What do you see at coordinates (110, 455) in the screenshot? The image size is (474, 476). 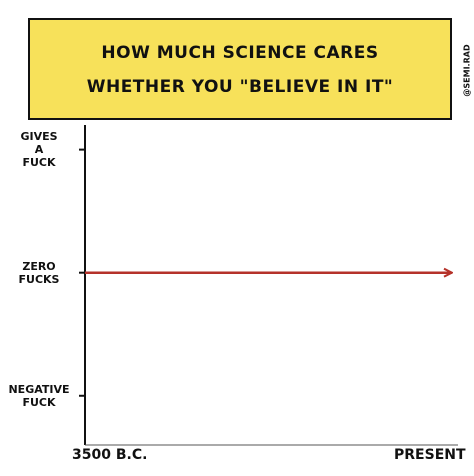 I see `x-tick-label: 3500 B.C.` at bounding box center [110, 455].